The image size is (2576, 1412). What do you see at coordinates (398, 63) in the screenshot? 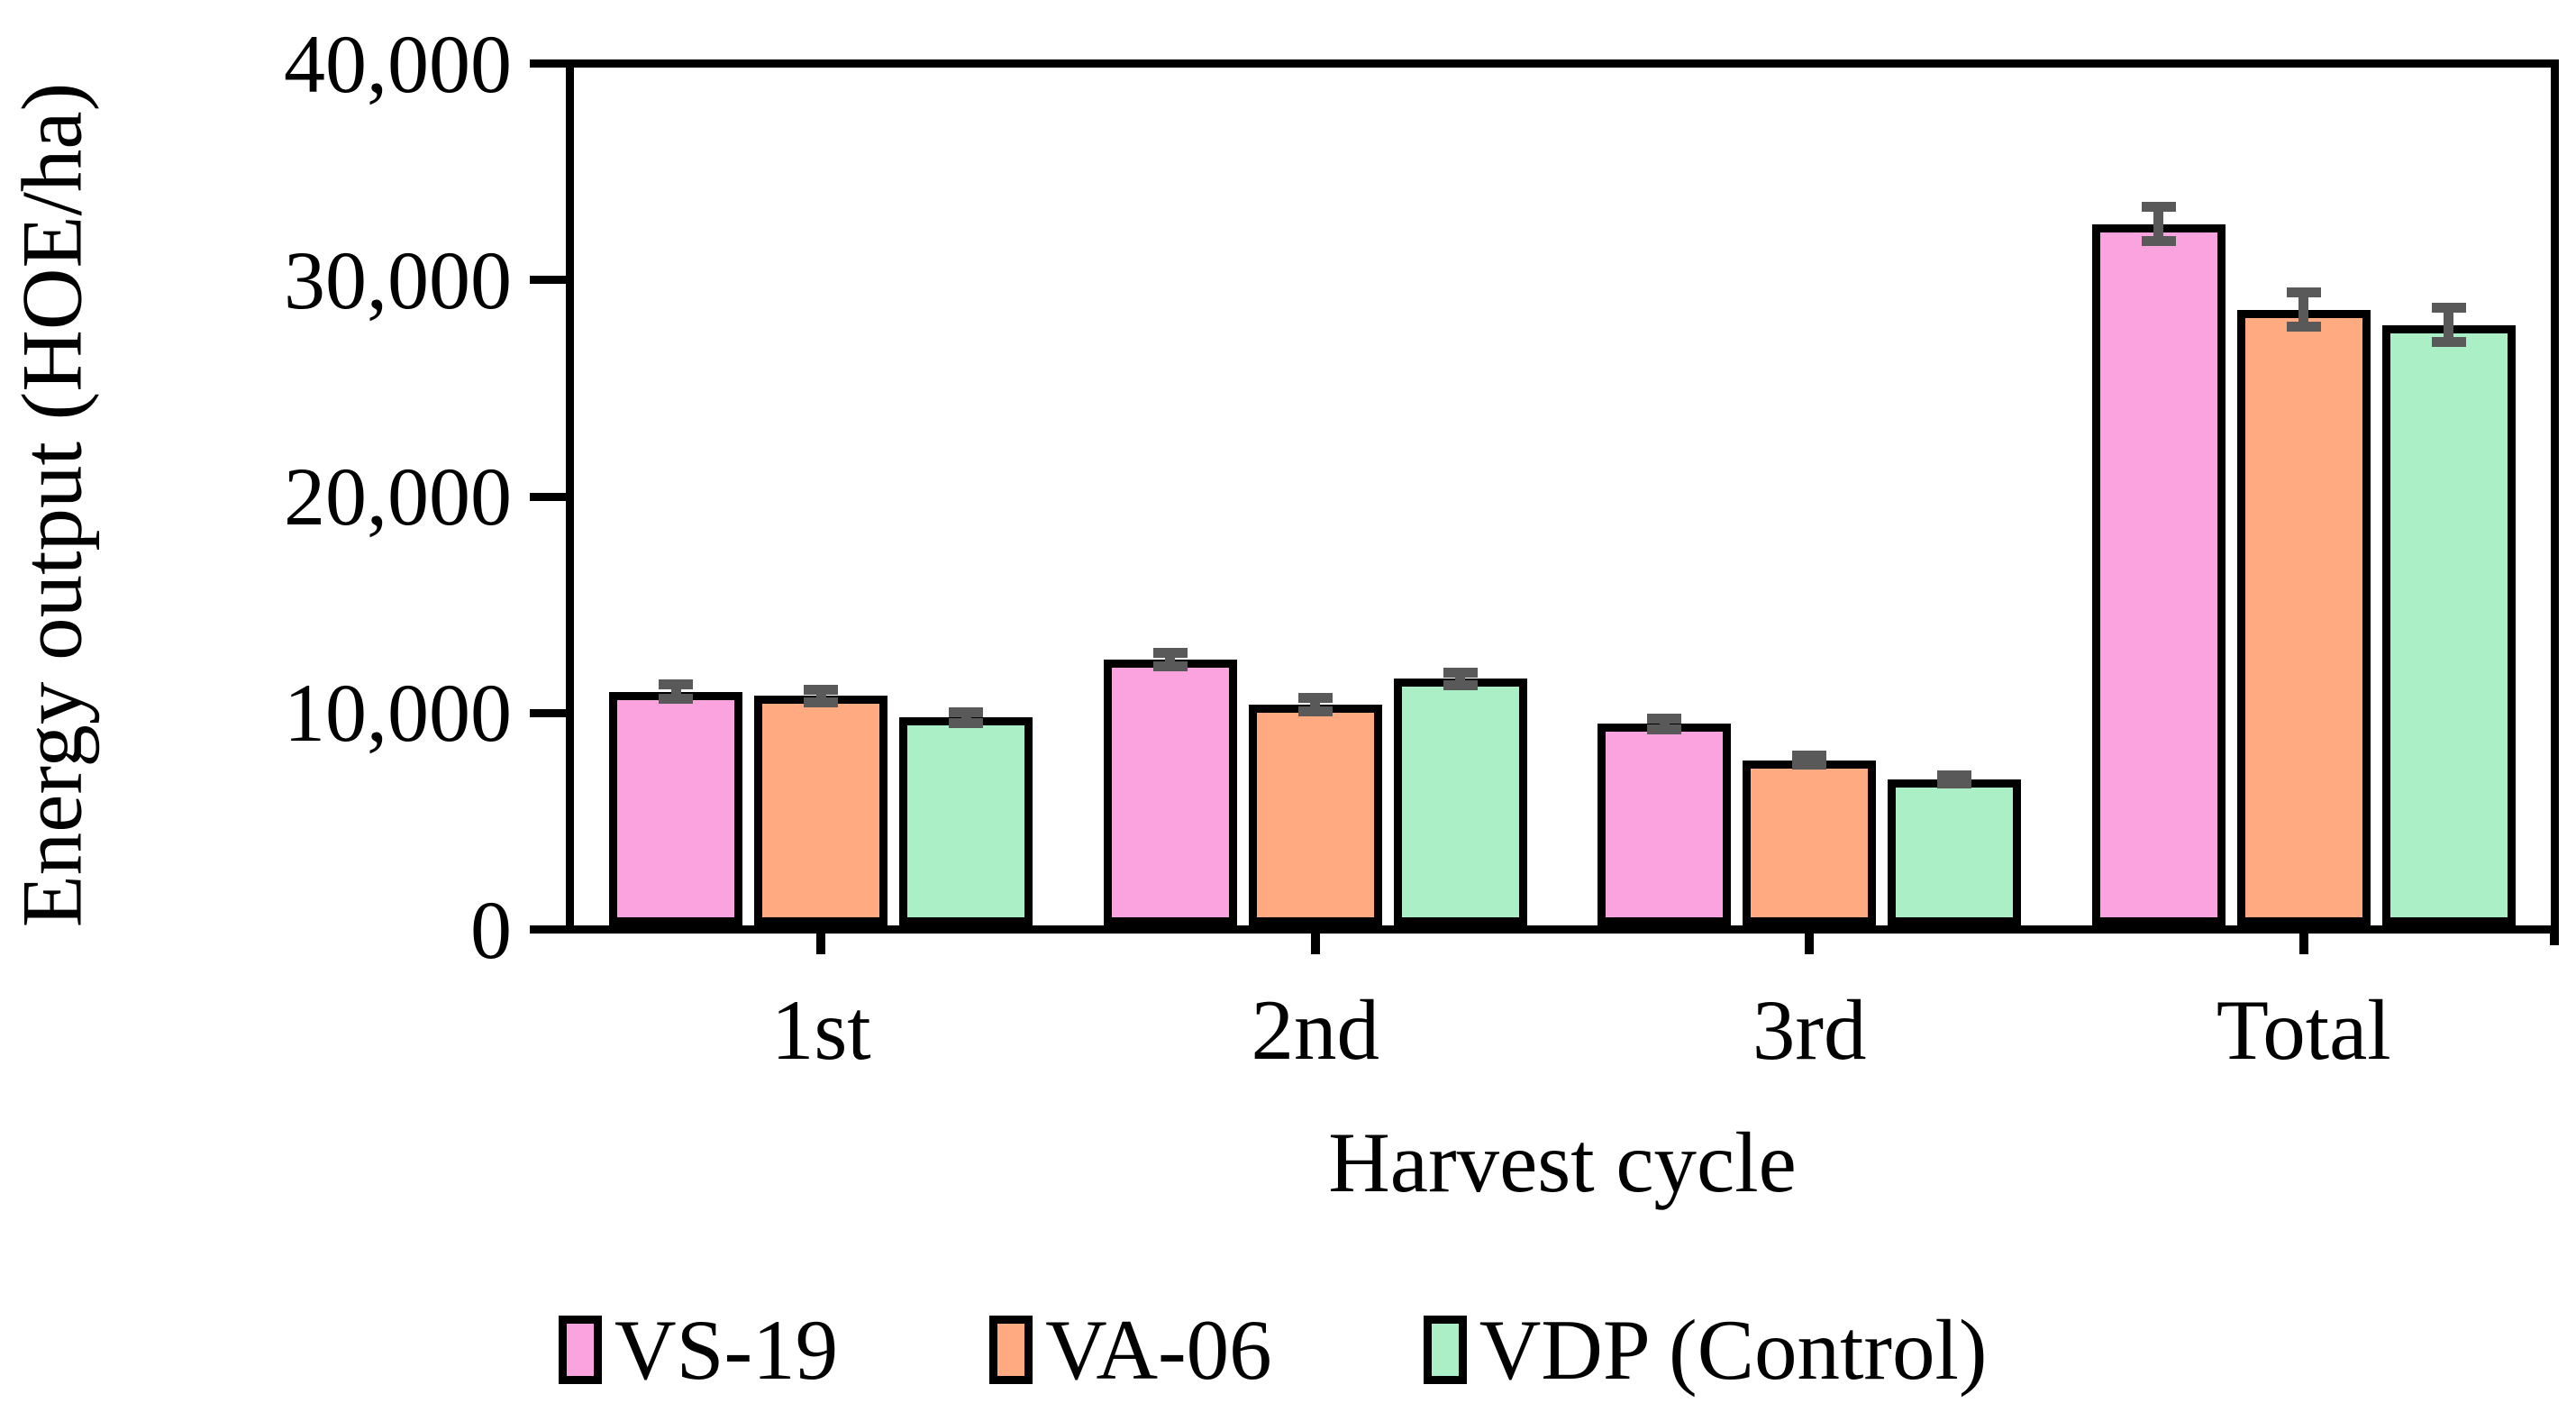
I see `y-tick-label: 40,000` at bounding box center [398, 63].